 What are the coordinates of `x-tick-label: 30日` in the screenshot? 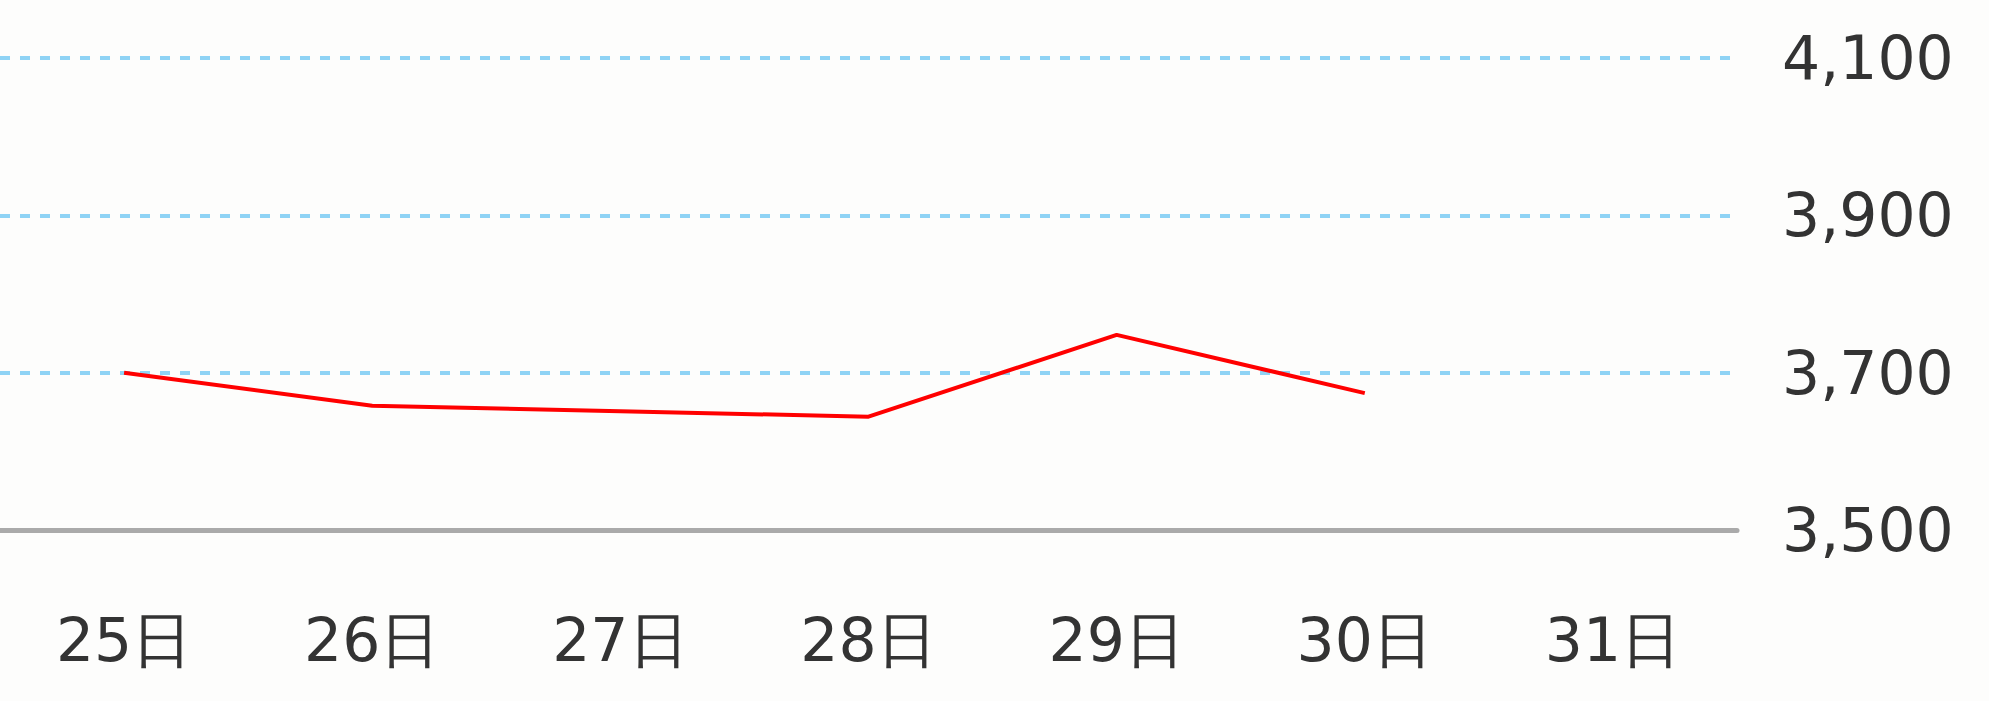 It's located at (1364, 640).